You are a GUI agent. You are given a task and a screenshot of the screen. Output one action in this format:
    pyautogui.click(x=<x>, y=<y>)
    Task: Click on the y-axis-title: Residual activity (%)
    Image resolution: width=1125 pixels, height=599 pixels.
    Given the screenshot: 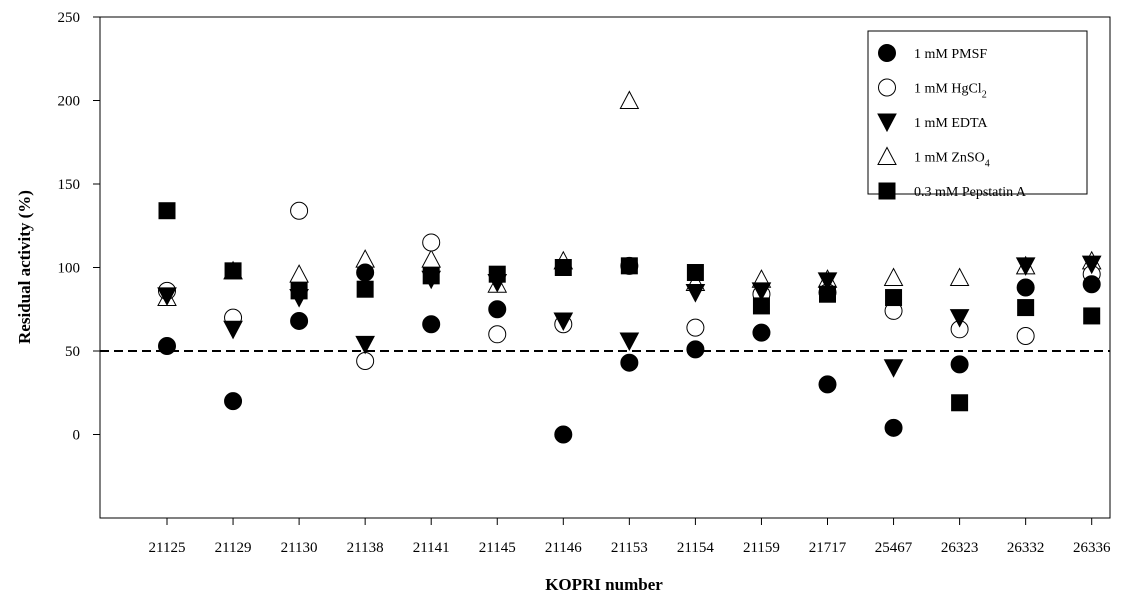 What is the action you would take?
    pyautogui.click(x=24, y=267)
    